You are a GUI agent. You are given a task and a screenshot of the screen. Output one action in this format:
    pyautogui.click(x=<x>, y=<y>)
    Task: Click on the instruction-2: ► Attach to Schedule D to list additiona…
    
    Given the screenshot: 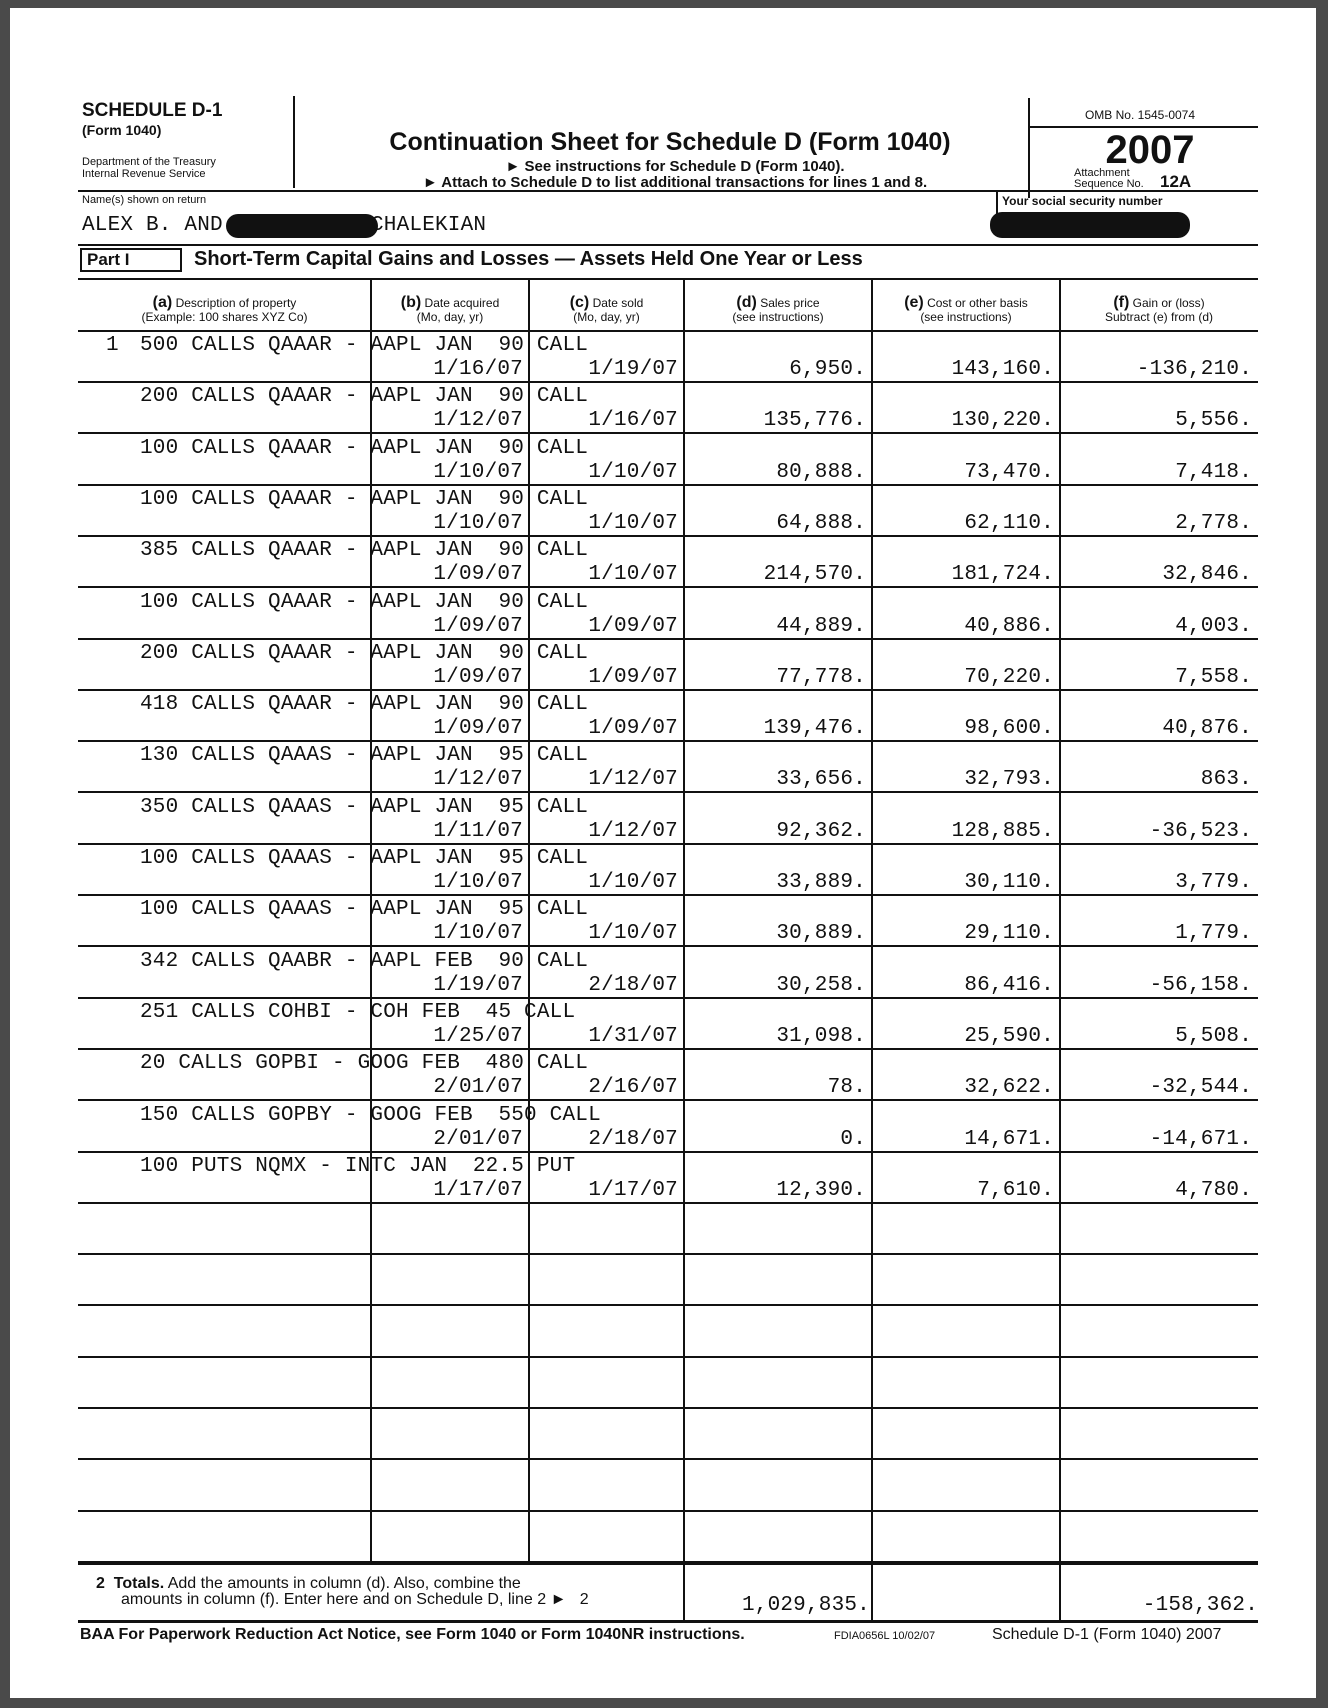 What is the action you would take?
    pyautogui.click(x=675, y=182)
    